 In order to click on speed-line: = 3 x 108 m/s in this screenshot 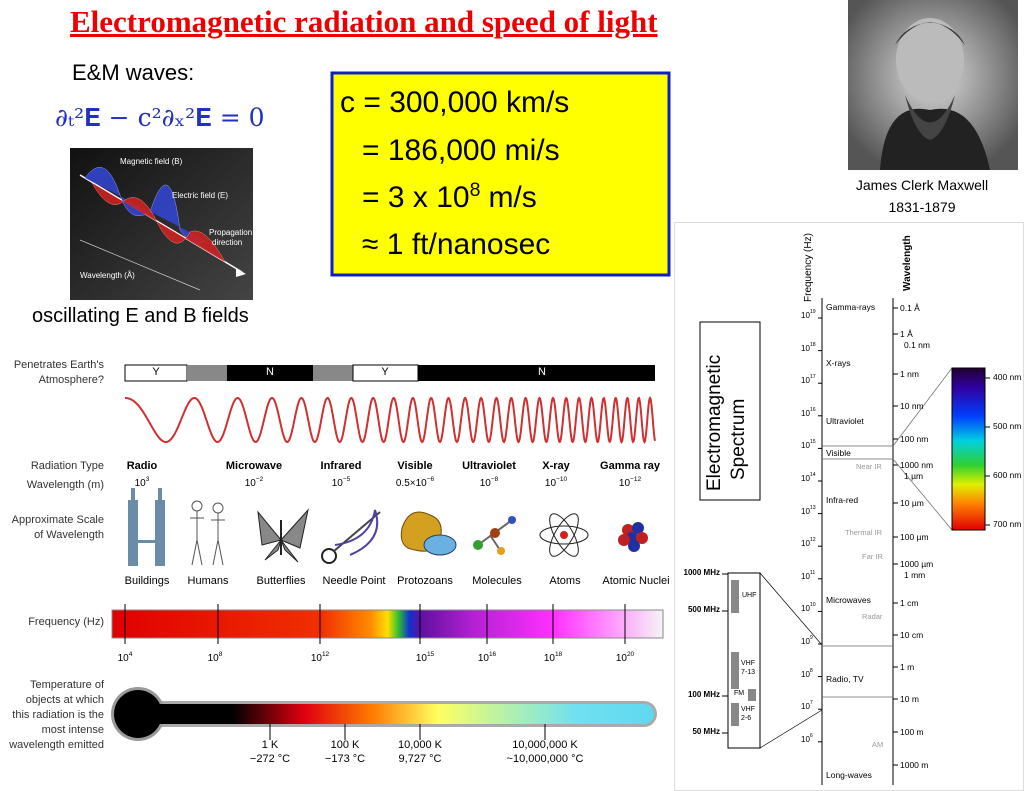, I will do `click(449, 197)`.